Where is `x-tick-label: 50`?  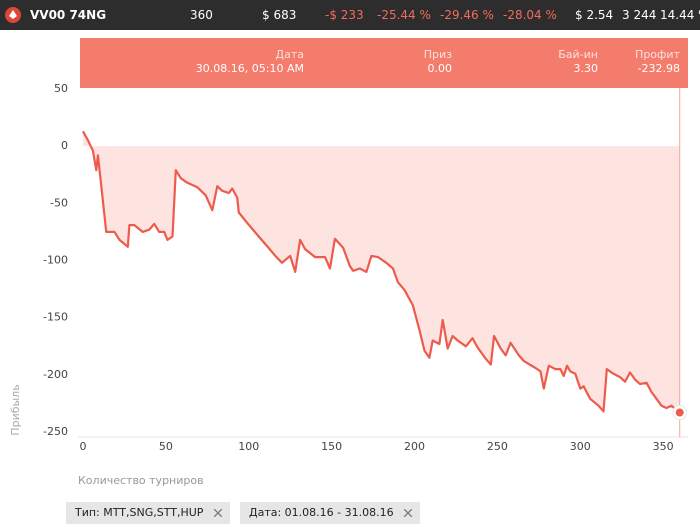
x-tick-label: 50 is located at coordinates (166, 446).